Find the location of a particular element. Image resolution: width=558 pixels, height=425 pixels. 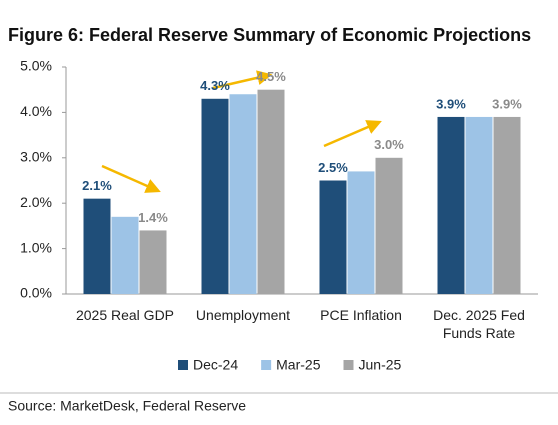

y-tick-label: 0.0% is located at coordinates (36, 293).